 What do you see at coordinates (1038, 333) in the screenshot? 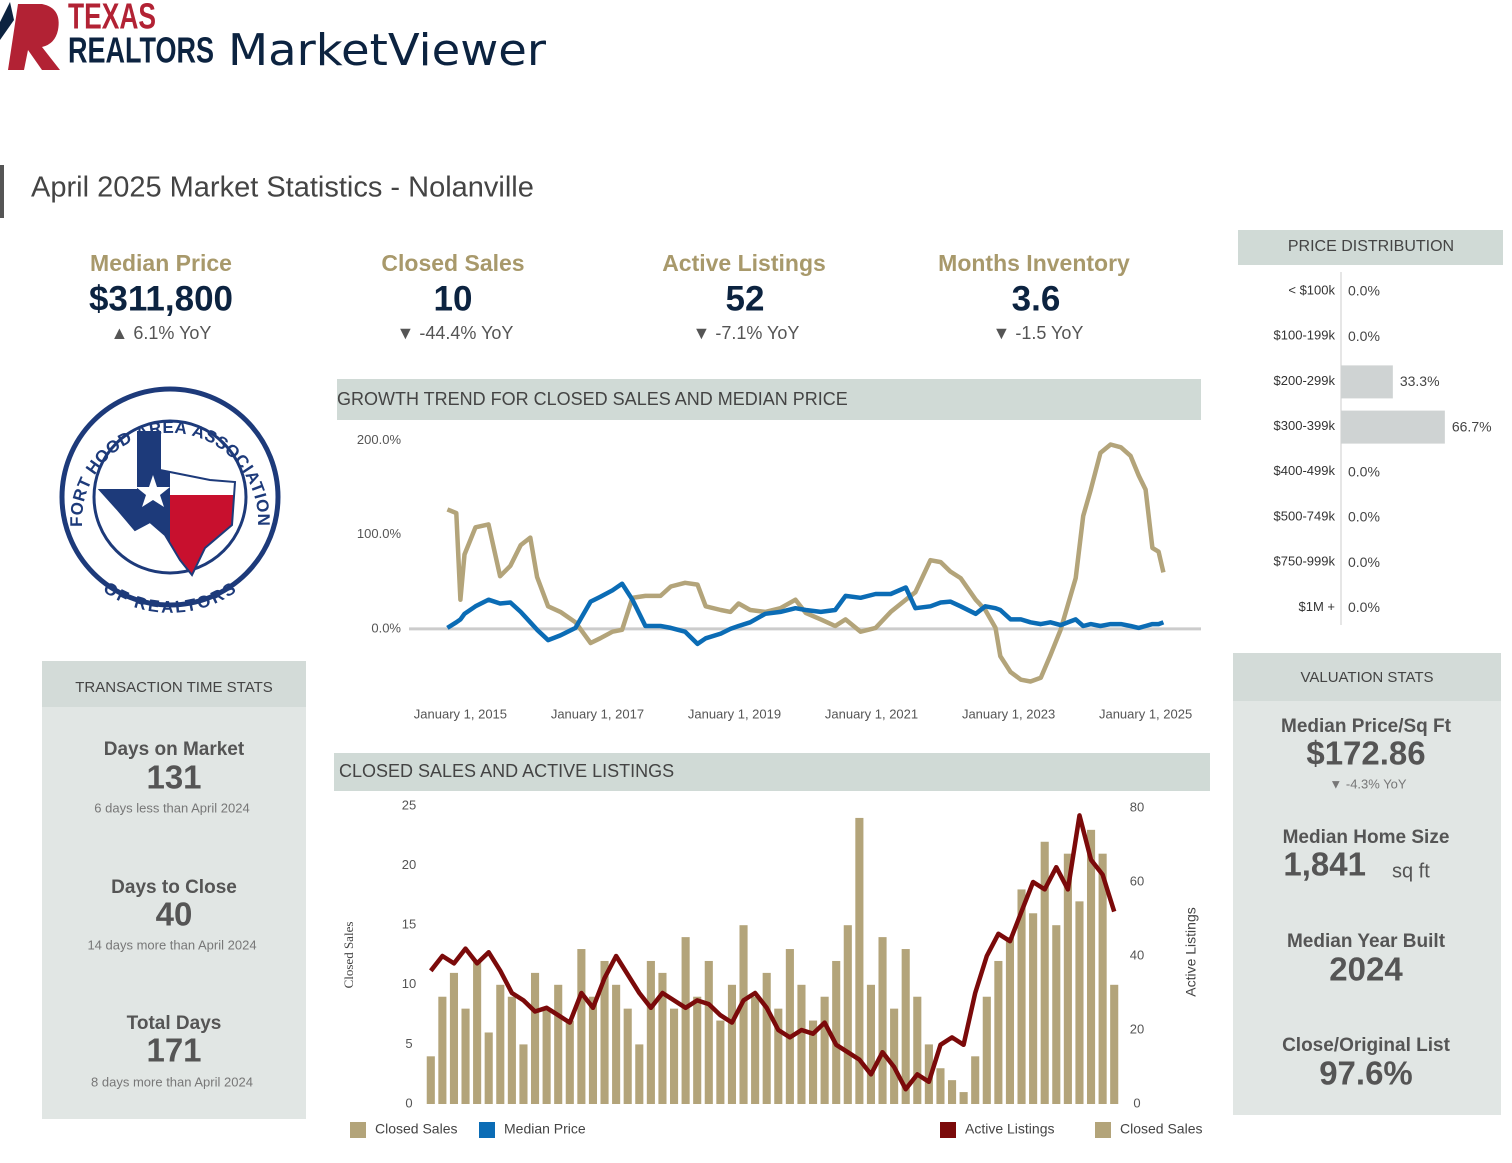
I see `kpi-change: ▼ -1.5 YoY` at bounding box center [1038, 333].